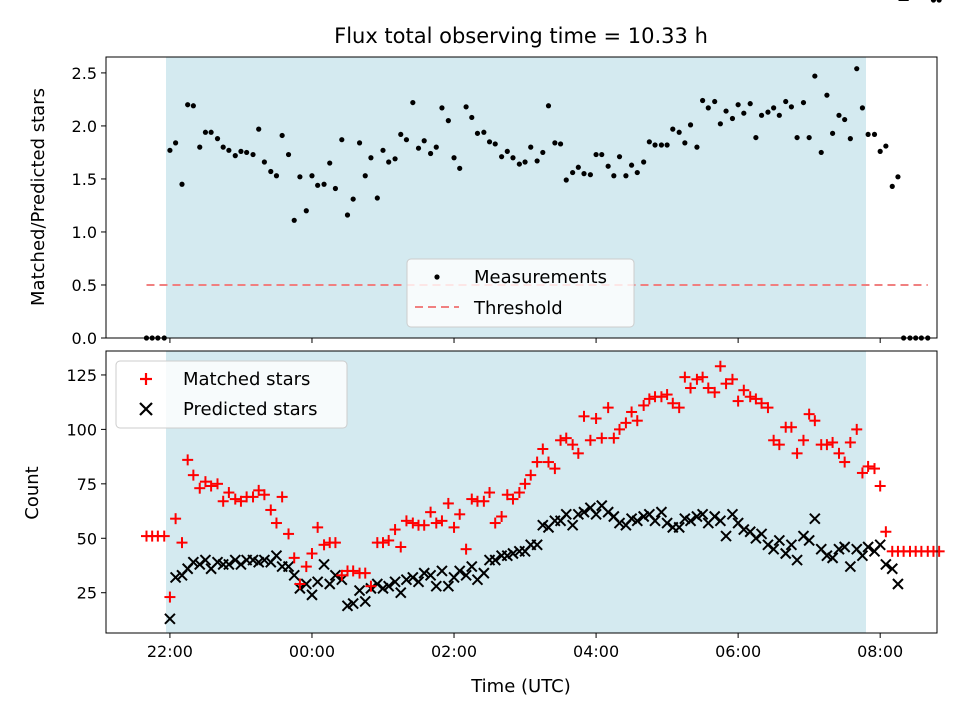 This screenshot has width=960, height=720. What do you see at coordinates (520, 686) in the screenshot?
I see `x-axis-label: Time (UTC)` at bounding box center [520, 686].